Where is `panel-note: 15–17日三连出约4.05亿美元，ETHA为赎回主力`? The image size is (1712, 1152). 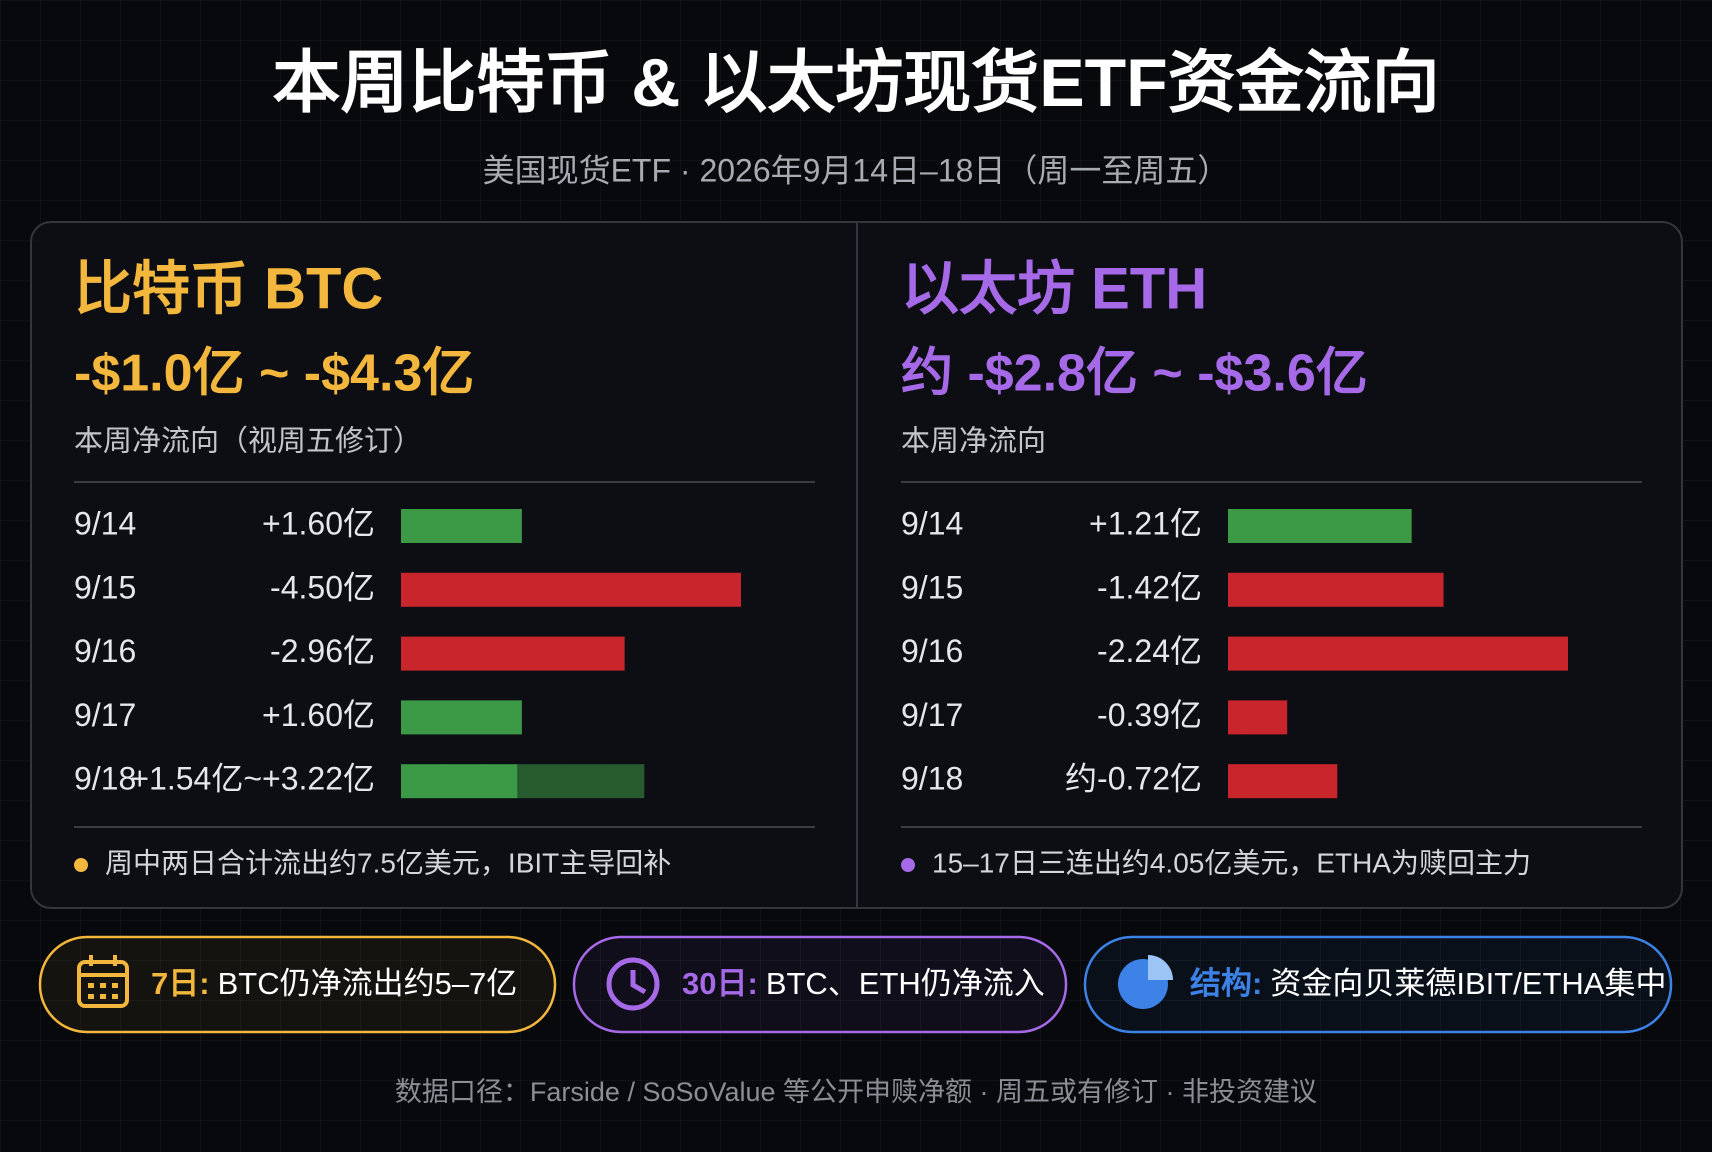
panel-note: 15–17日三连出约4.05亿美元，ETHA为赎回主力 is located at coordinates (1231, 862).